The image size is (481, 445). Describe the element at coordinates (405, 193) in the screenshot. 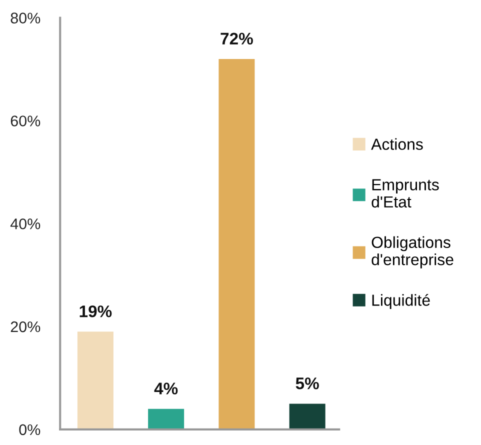

I see `legend-label: Emprunts d'Etat` at that location.